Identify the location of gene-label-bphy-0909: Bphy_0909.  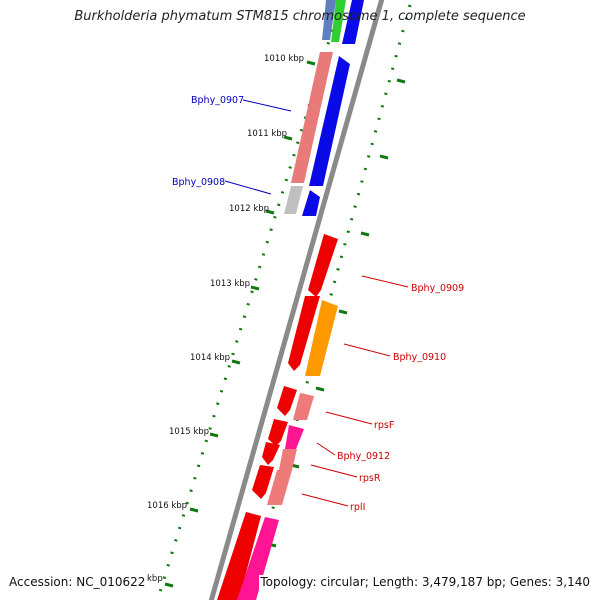
(437, 288).